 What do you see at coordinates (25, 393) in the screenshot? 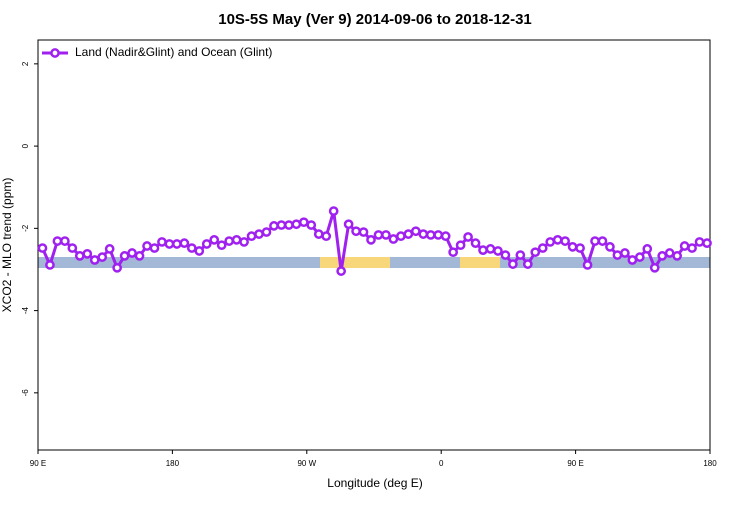
I see `y-tick-label: -6` at bounding box center [25, 393].